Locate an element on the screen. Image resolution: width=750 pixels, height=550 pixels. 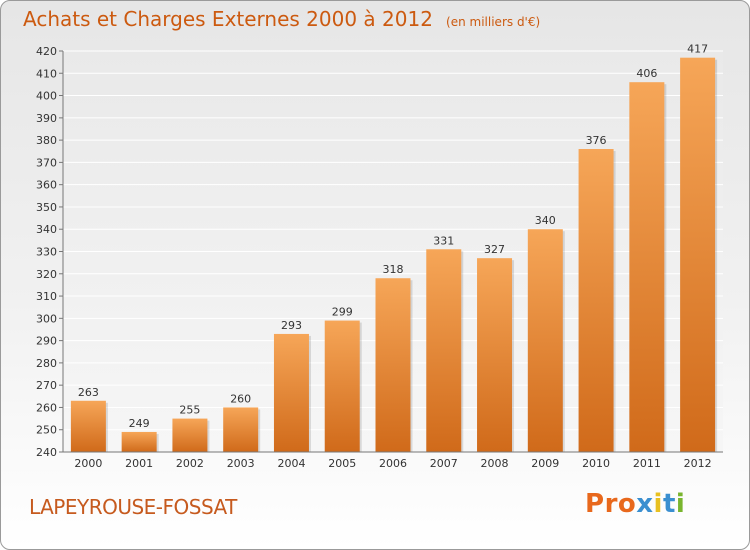
chart-title: Achats et Charges Externes 2000 à 2012 is located at coordinates (228, 19).